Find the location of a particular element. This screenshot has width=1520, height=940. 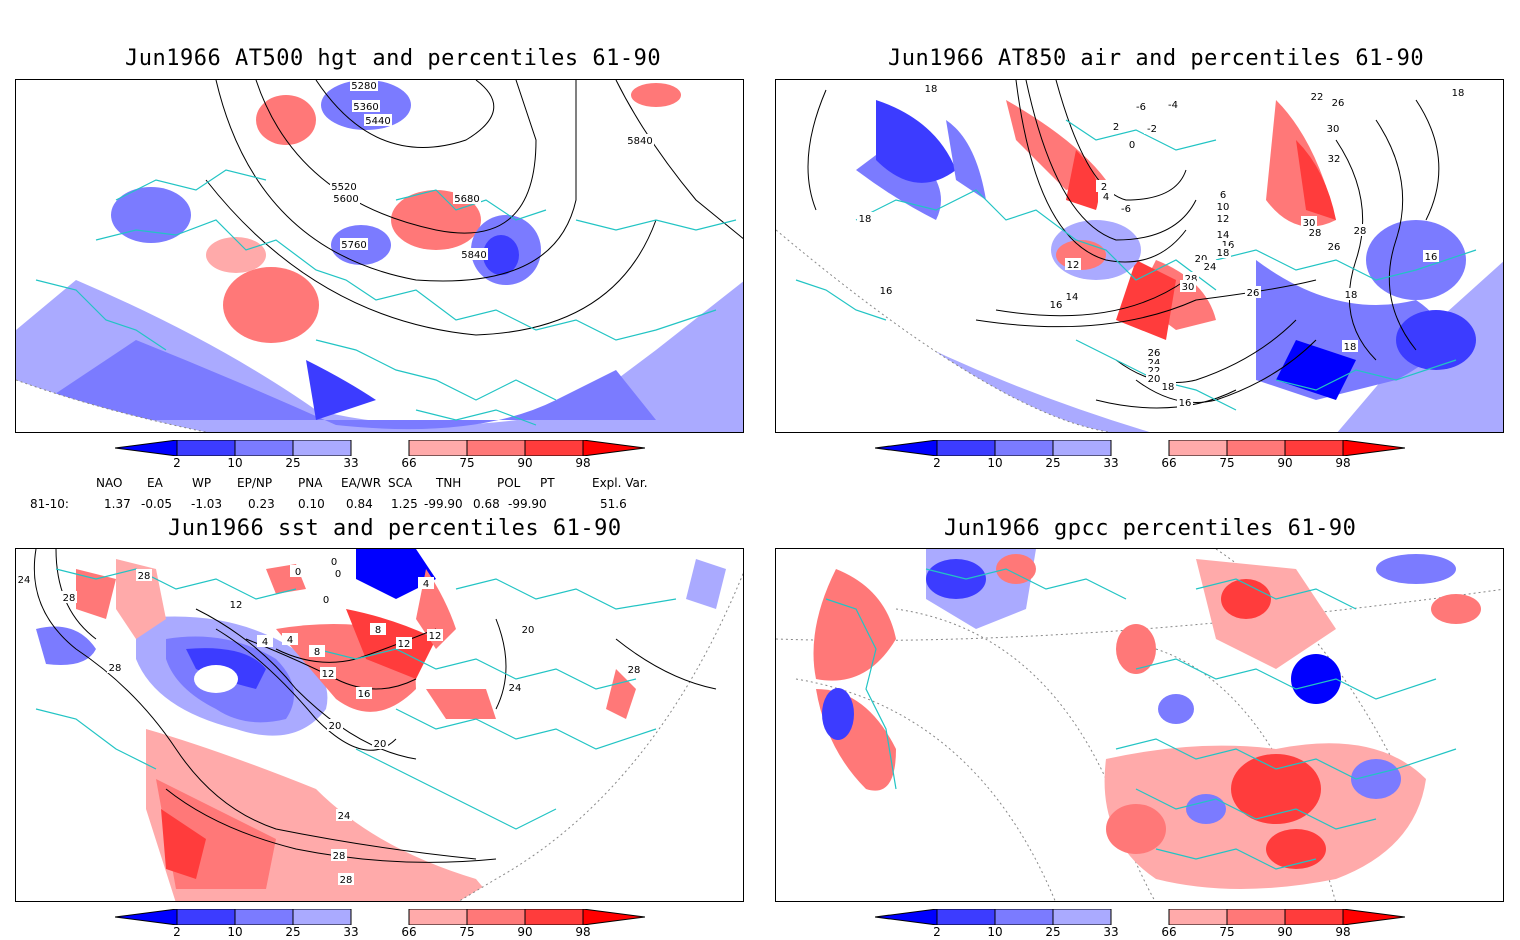

contour-label: 5840 is located at coordinates (473, 255).